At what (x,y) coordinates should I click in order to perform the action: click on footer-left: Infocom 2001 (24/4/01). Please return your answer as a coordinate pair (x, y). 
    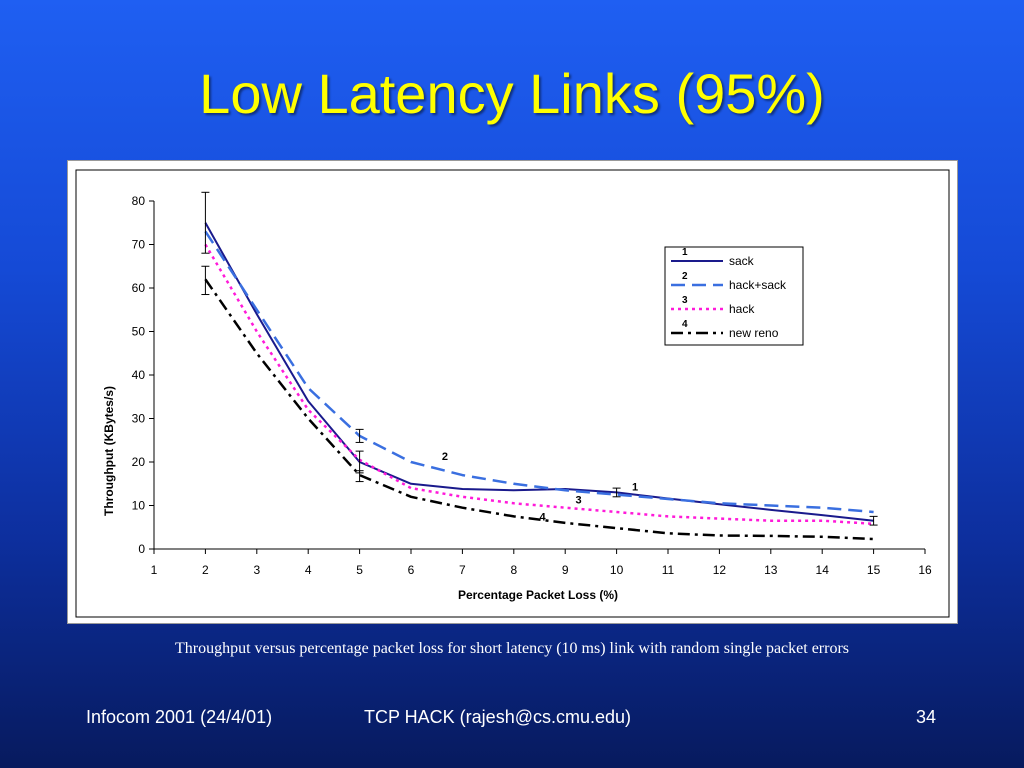
    Looking at the image, I should click on (179, 717).